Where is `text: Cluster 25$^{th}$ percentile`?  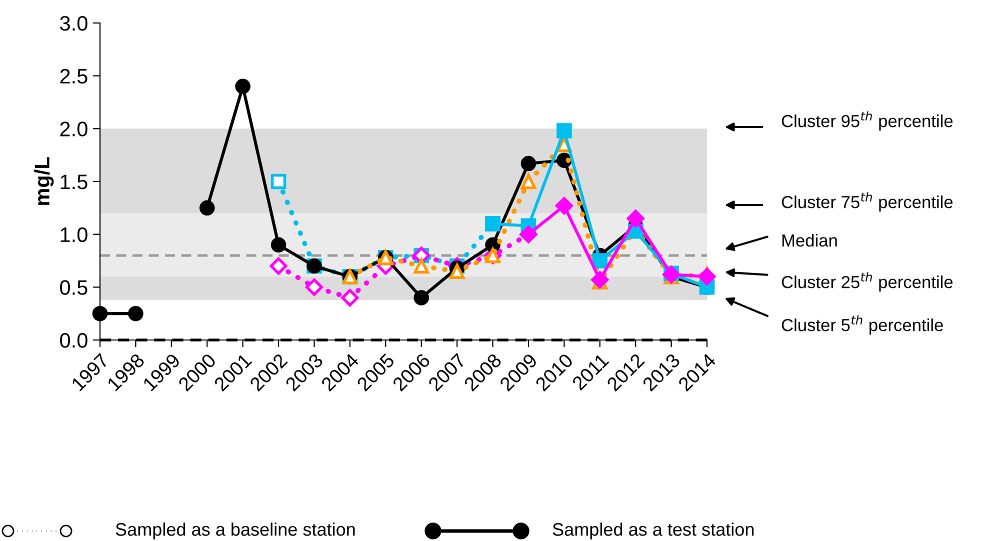 text: Cluster 25$^{th}$ percentile is located at coordinates (867, 282).